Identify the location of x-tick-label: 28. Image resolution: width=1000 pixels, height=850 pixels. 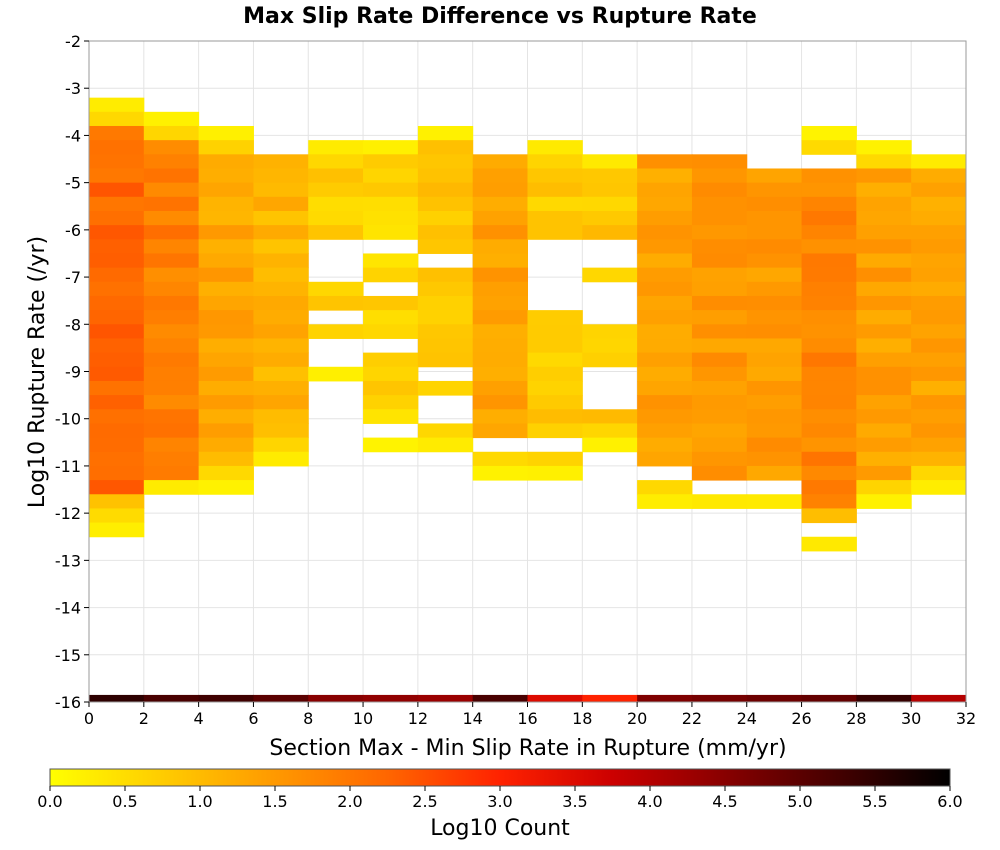
(856, 718).